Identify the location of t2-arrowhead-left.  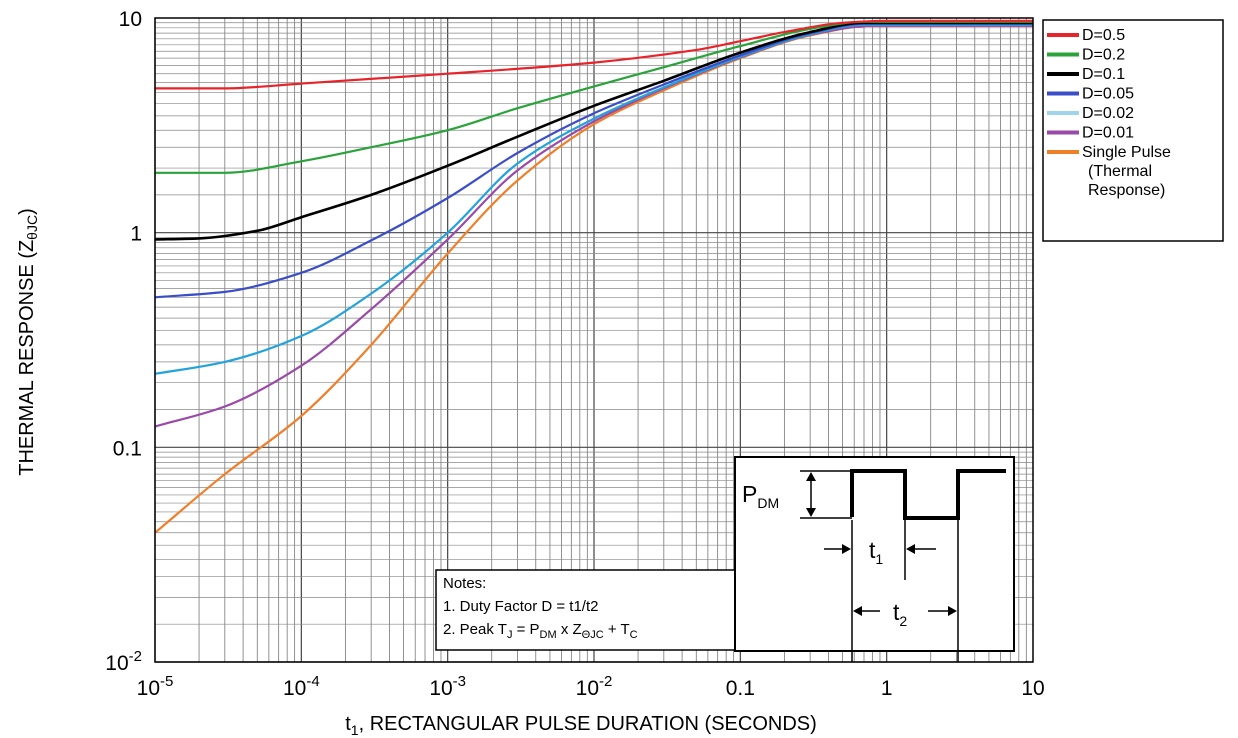
(857, 611).